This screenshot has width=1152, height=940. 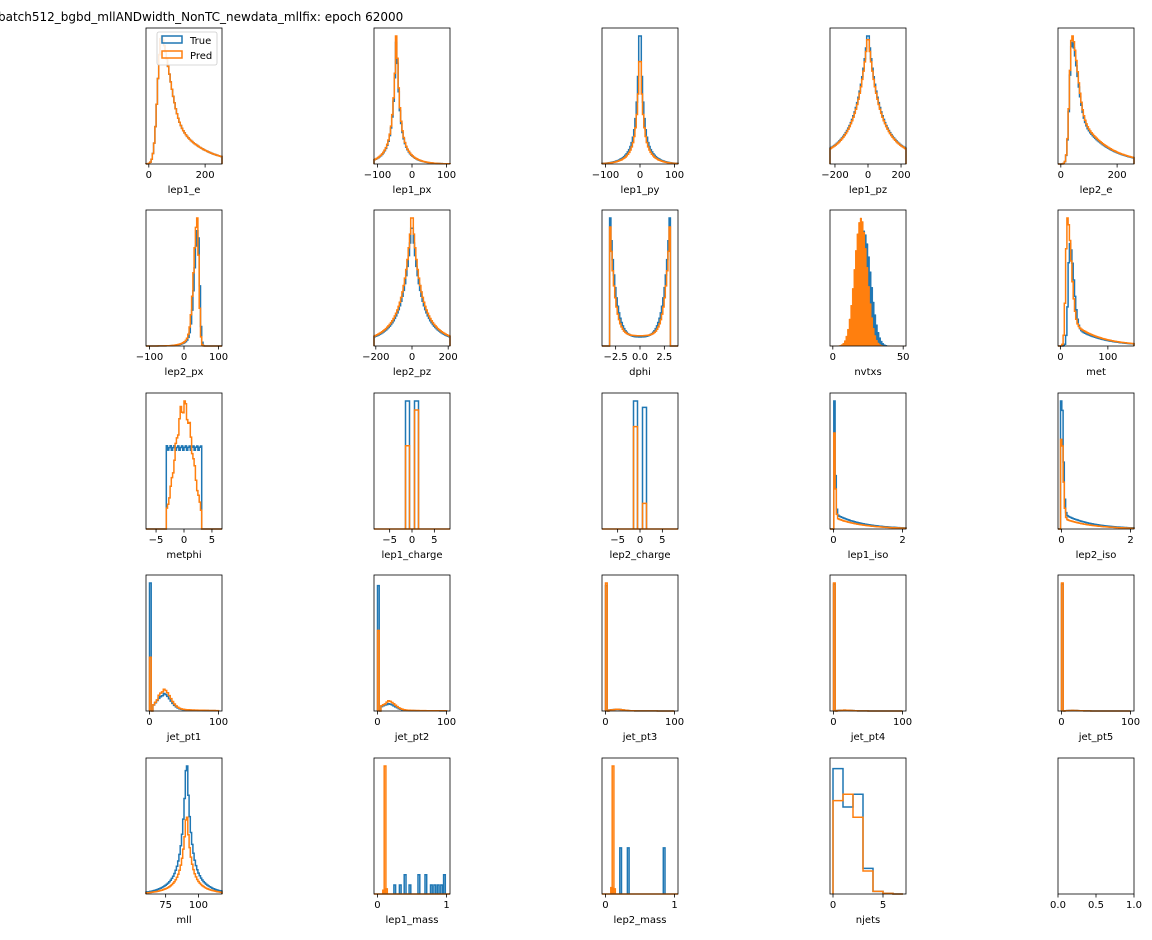 What do you see at coordinates (184, 476) in the screenshot?
I see `panel-metphi: −5 0 5 metphi` at bounding box center [184, 476].